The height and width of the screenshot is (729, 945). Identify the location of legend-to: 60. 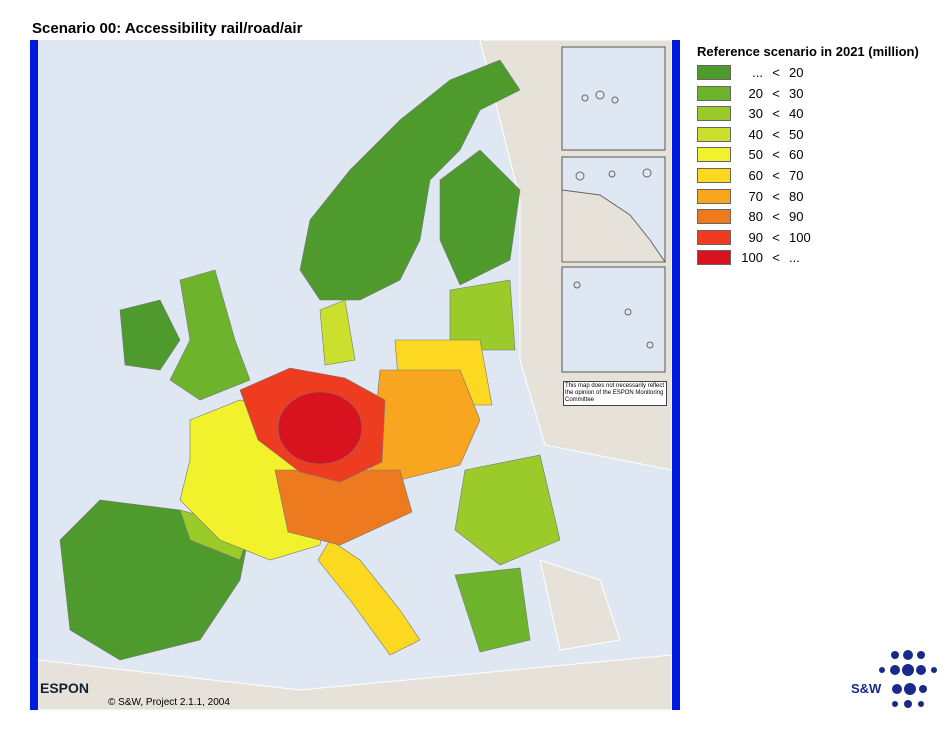
(796, 155).